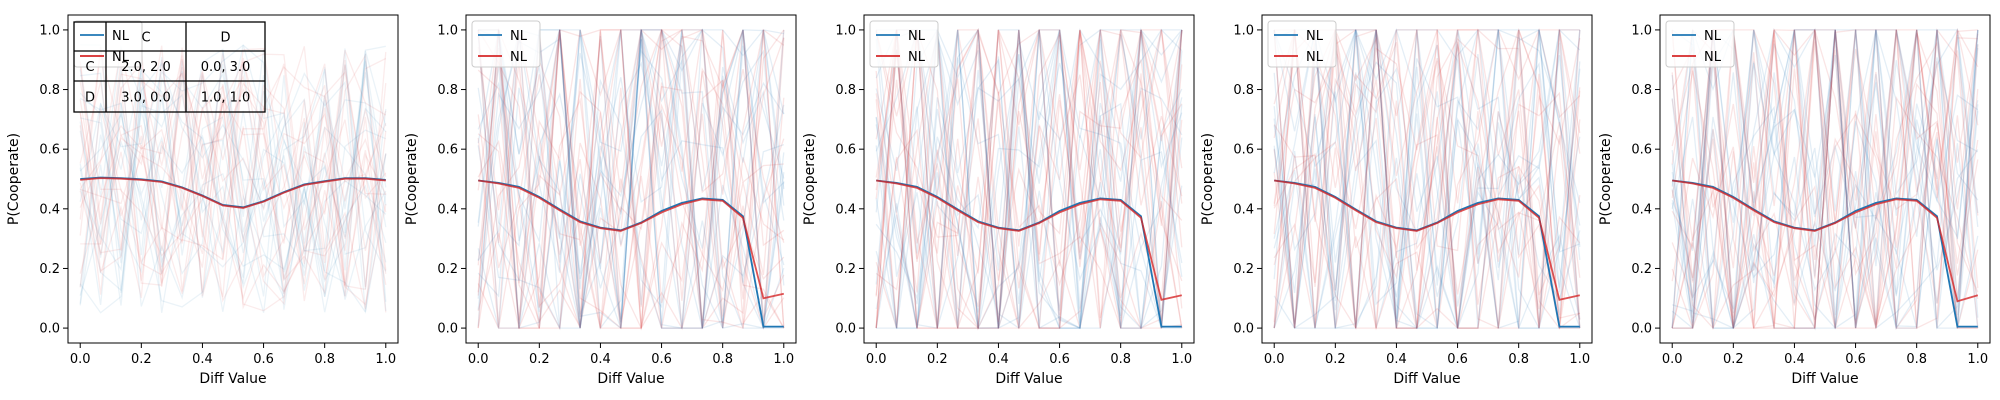 The height and width of the screenshot is (400, 2000). What do you see at coordinates (447, 90) in the screenshot?
I see `y-tick-label: 0.8` at bounding box center [447, 90].